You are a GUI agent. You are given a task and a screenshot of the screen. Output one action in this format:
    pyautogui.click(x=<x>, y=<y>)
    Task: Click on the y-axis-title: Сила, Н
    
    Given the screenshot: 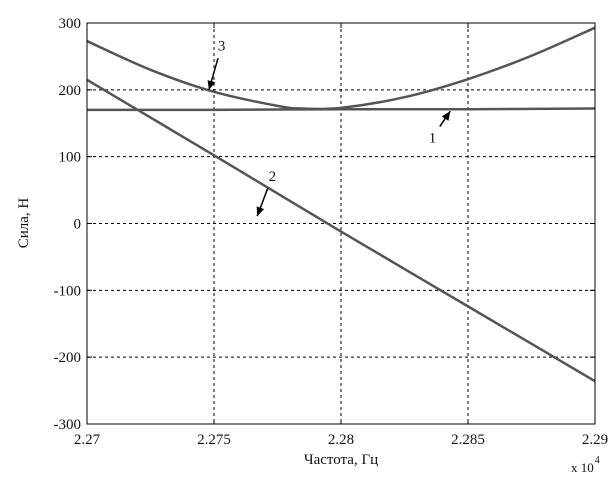 What is the action you would take?
    pyautogui.click(x=24, y=223)
    